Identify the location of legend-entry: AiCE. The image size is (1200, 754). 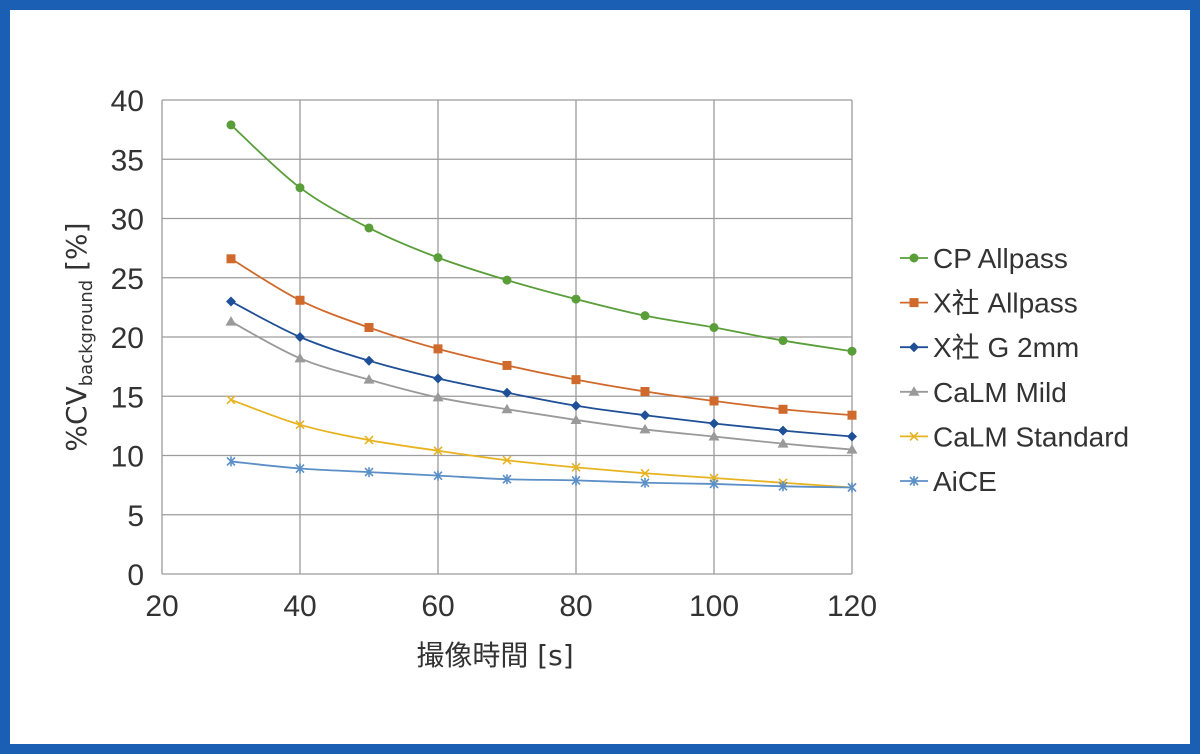
(948, 481).